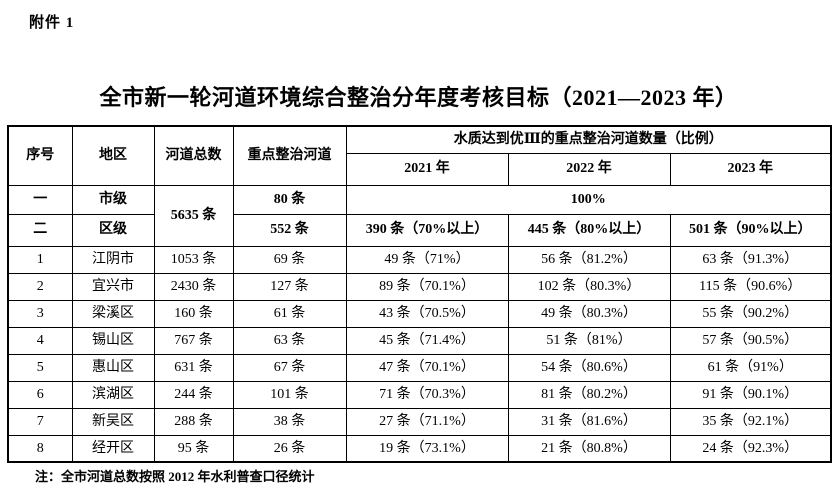  I want to click on header-cell-quality-group: 水质达到优Ⅲ的重点整治河道数量（比例）, so click(588, 139).